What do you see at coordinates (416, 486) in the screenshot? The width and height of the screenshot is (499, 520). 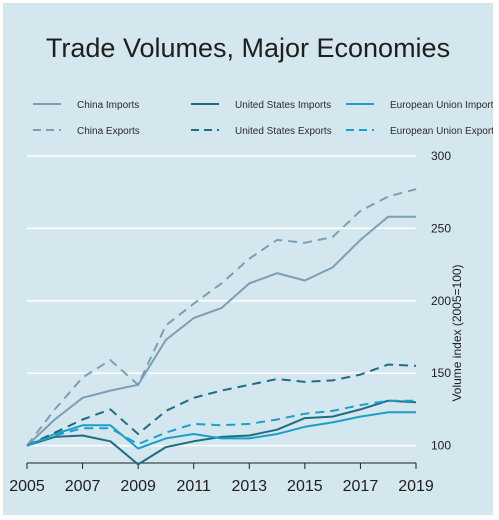 I see `x-tick-label-2019: 2019` at bounding box center [416, 486].